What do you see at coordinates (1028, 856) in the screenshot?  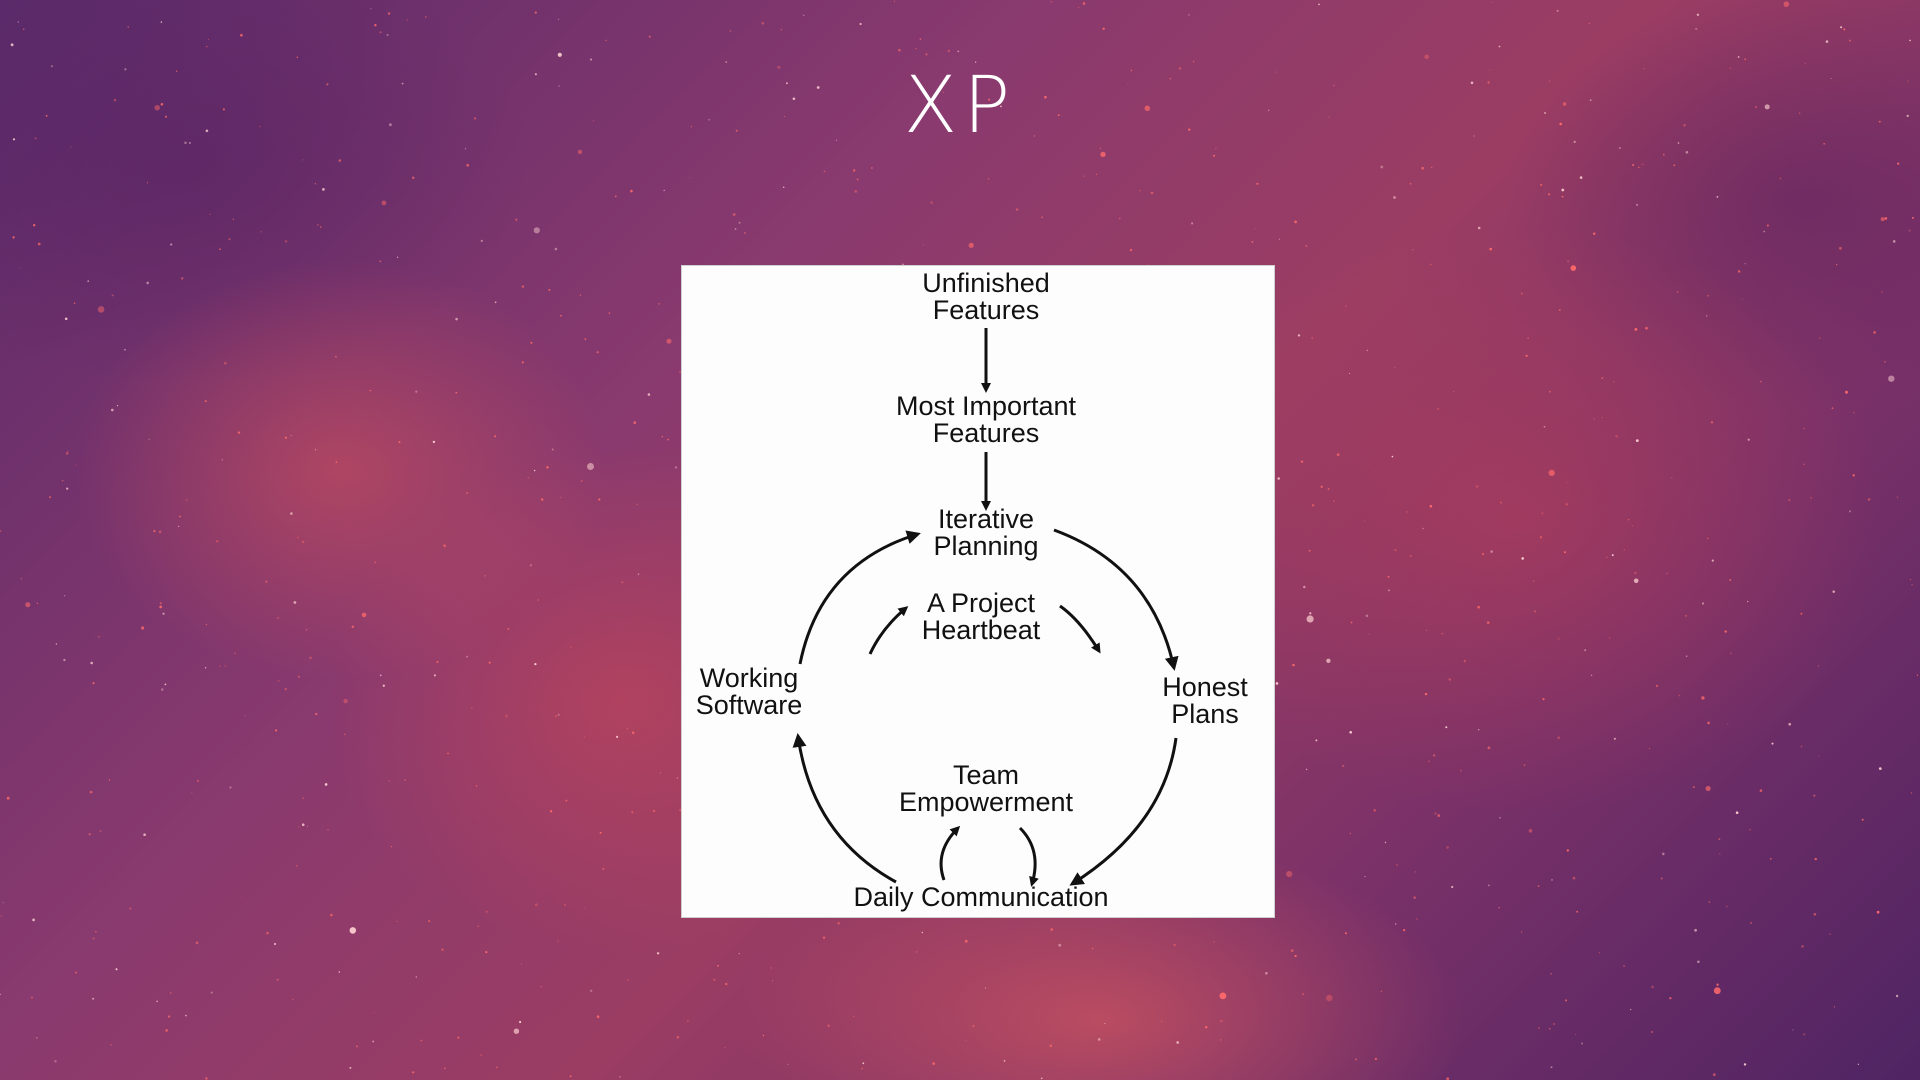 I see `arrow-team-down` at bounding box center [1028, 856].